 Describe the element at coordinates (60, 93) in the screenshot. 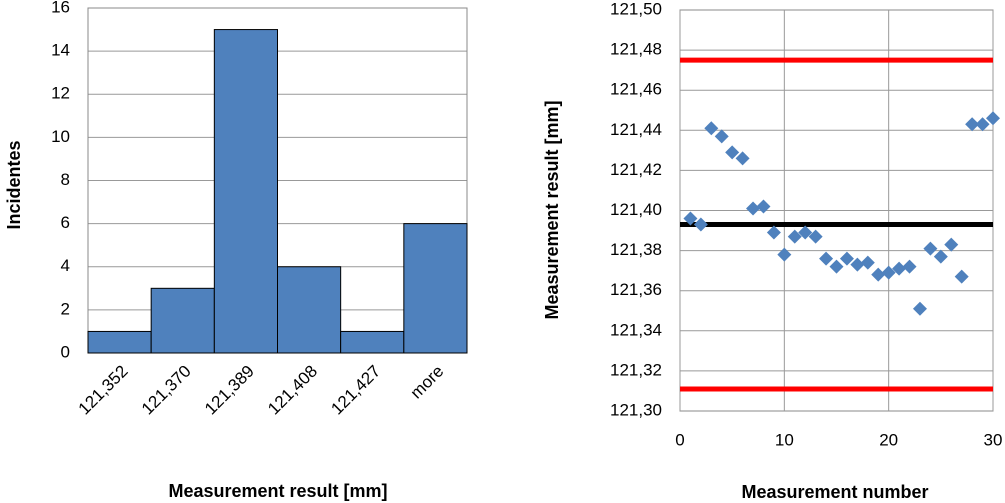

I see `y-tick-label: 12` at that location.